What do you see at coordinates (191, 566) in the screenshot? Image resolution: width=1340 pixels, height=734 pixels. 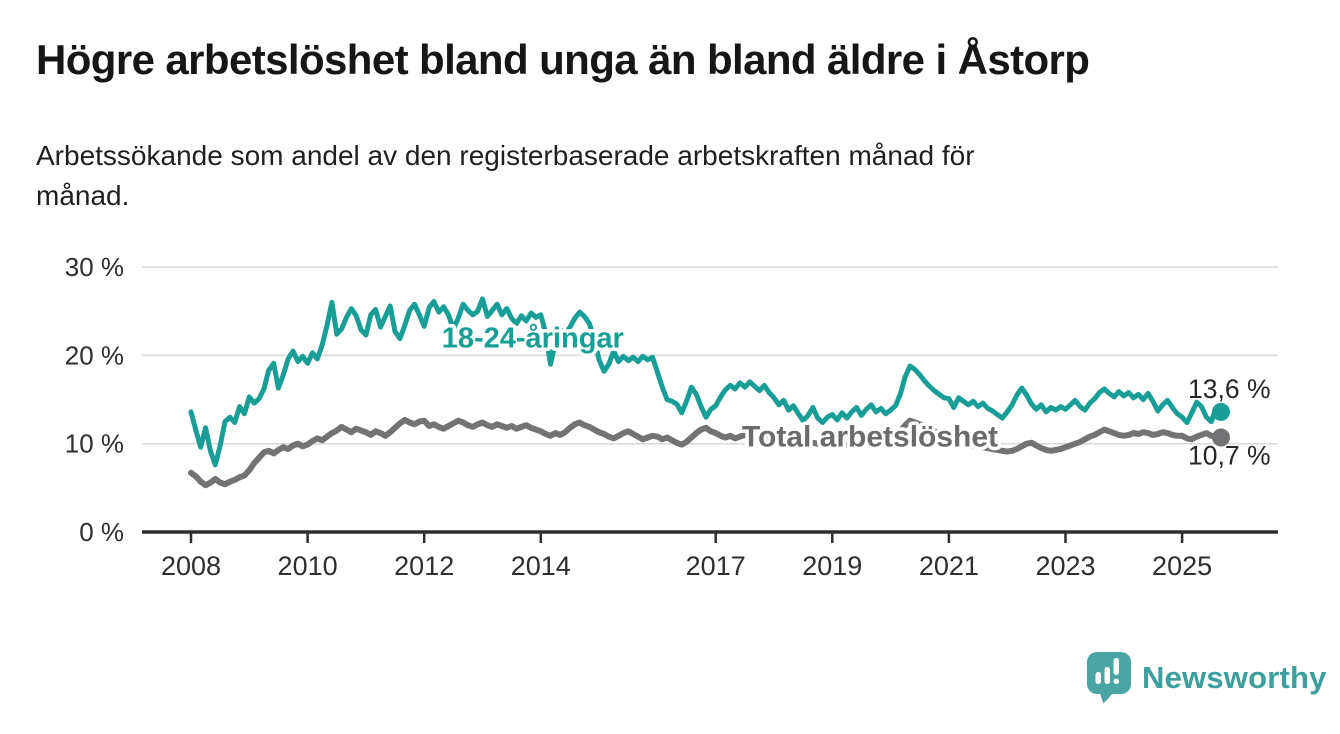 I see `x-tick-label: 2008` at bounding box center [191, 566].